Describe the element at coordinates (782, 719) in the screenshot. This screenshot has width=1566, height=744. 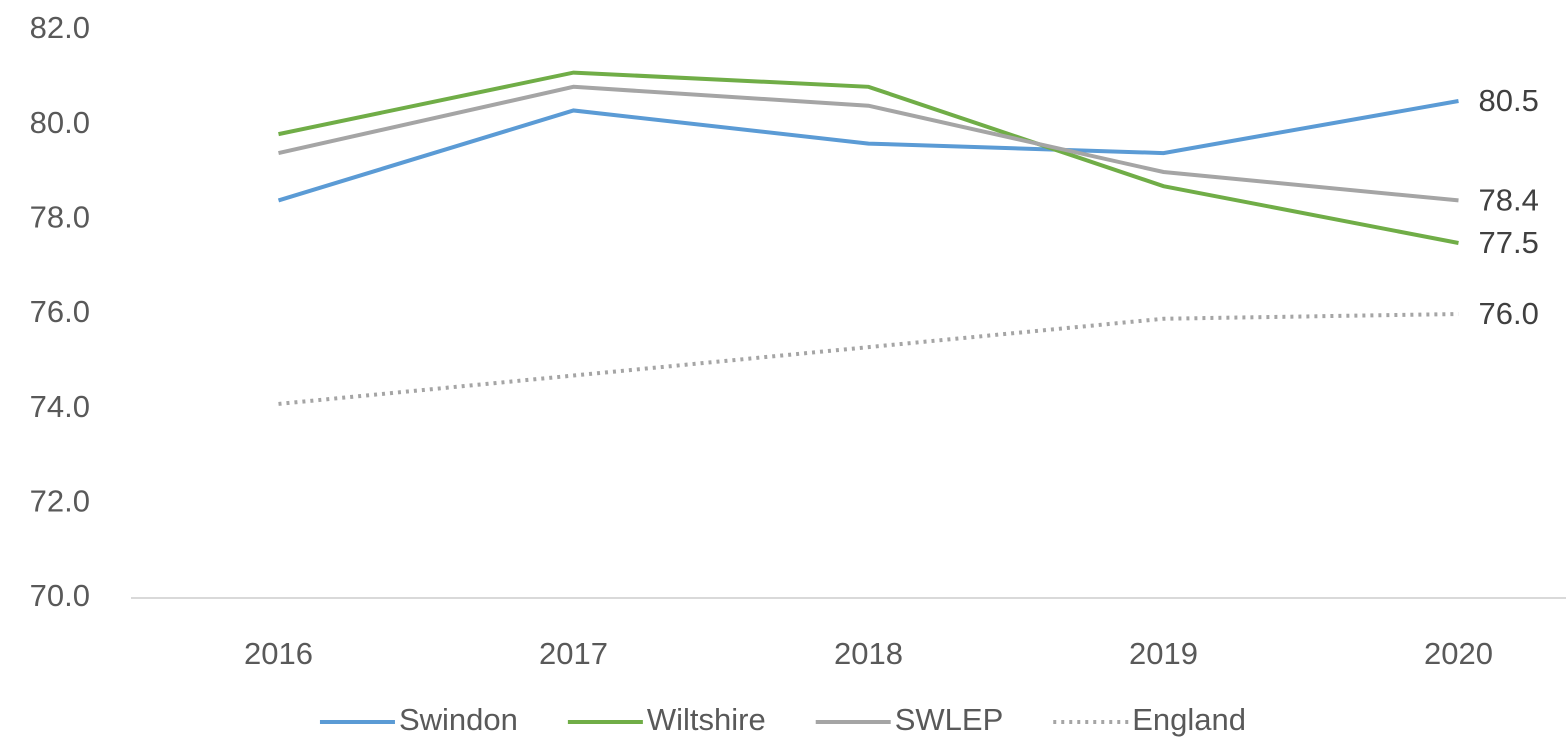
I see `legend: Swindon Wiltshire SWLEP England` at that location.